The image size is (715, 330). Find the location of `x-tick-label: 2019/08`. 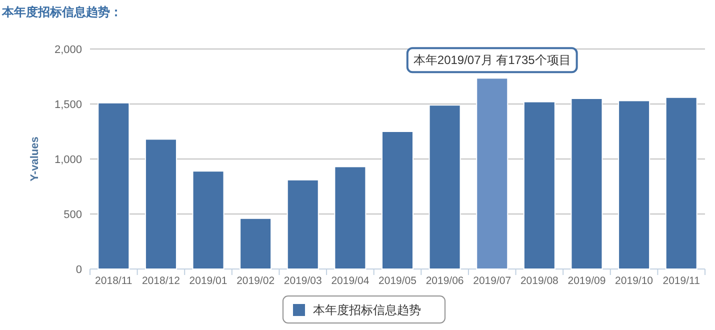

x-tick-label: 2019/08 is located at coordinates (539, 281).